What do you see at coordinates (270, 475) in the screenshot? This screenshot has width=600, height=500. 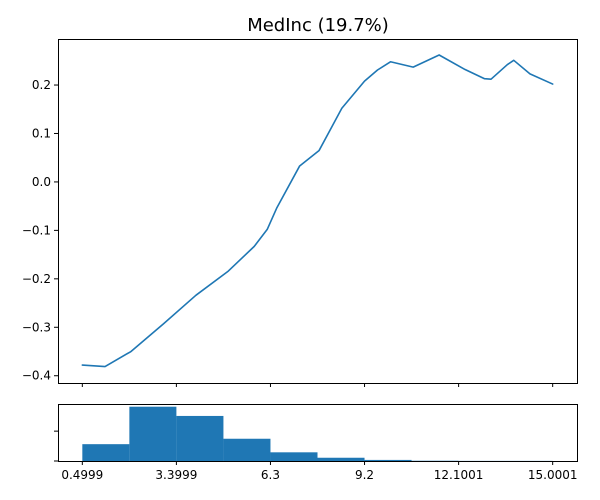 I see `x-tick-label: 6.3` at bounding box center [270, 475].